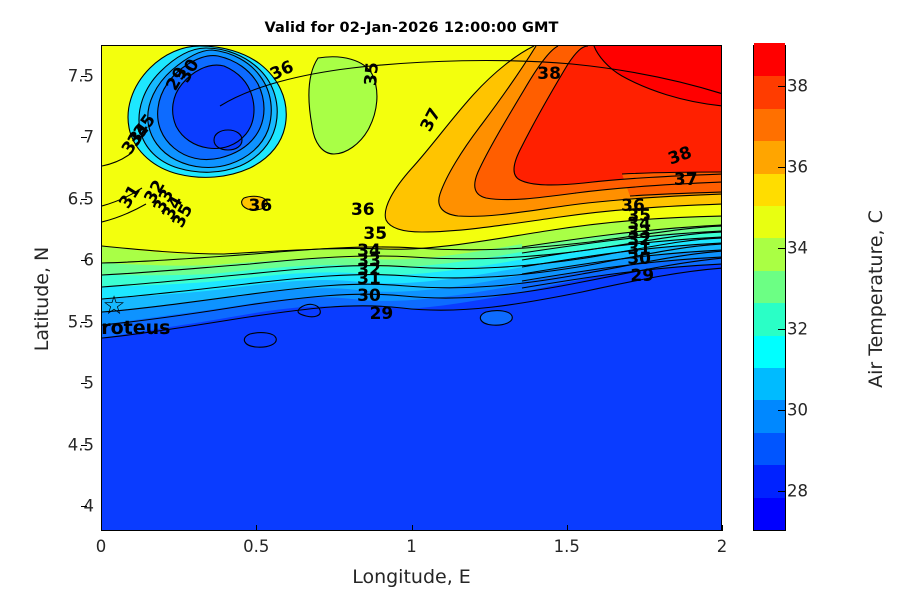 This screenshot has height=600, width=900. Describe the element at coordinates (411, 577) in the screenshot. I see `x-axis-label: Longitude, E` at that location.